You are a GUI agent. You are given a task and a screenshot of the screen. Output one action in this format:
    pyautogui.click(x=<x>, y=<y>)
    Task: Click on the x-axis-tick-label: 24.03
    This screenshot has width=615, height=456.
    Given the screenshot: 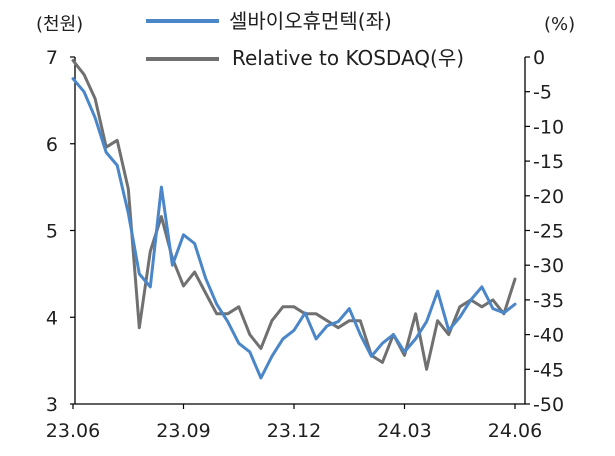 What is the action you would take?
    pyautogui.click(x=404, y=431)
    